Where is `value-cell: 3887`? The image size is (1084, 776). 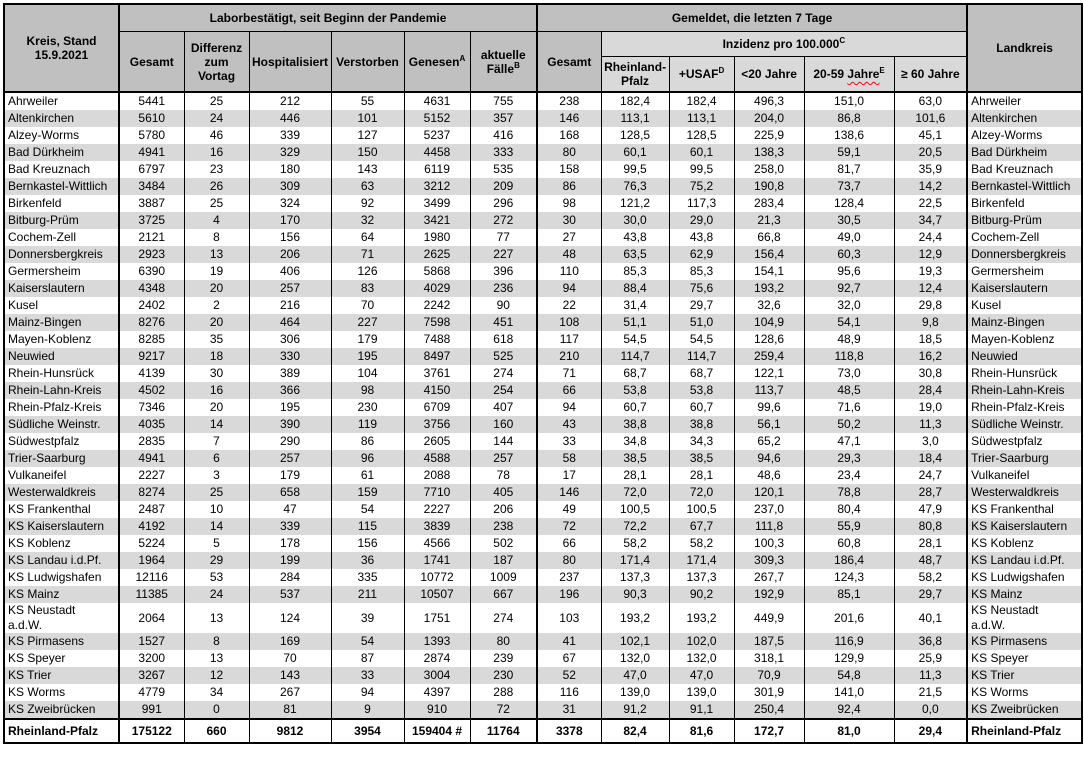 value-cell: 3887 is located at coordinates (151, 203).